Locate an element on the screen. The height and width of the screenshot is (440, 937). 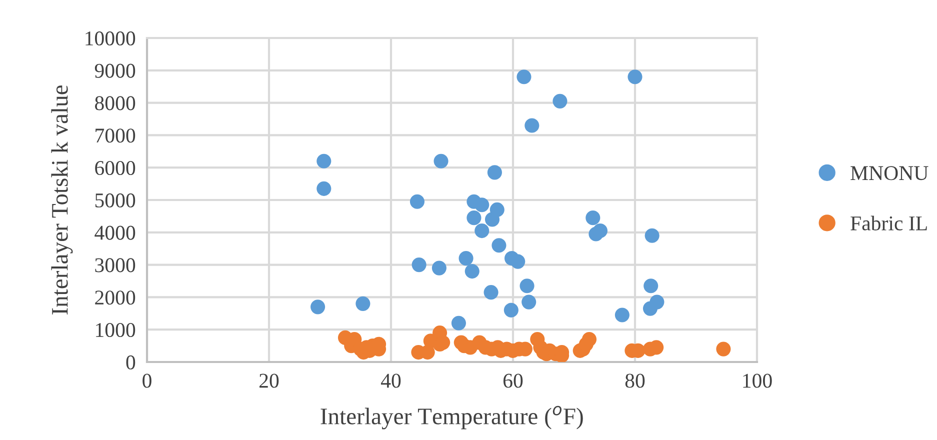
y-tick-label: 10000 is located at coordinates (111, 38).